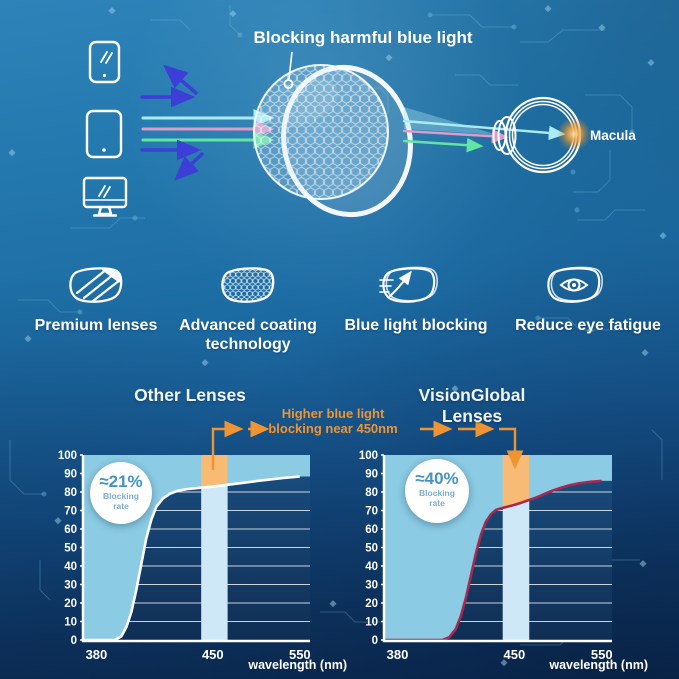 The height and width of the screenshot is (679, 679). I want to click on blocking-rate-badge-other: ≈21% Blocking rate, so click(121, 493).